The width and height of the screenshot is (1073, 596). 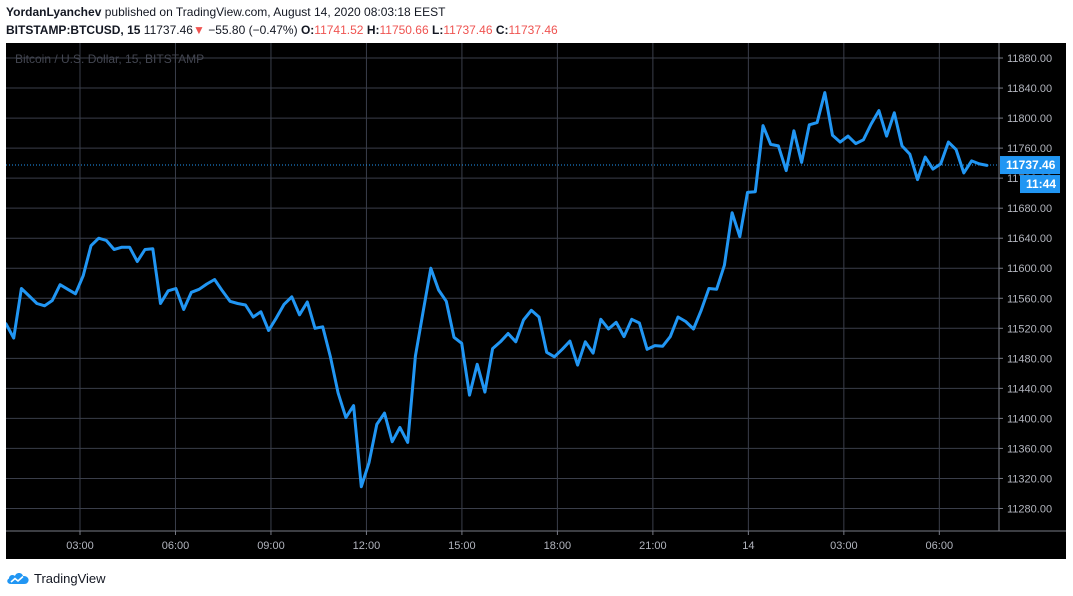 I want to click on countdown-value: 11:44, so click(x=1041, y=184).